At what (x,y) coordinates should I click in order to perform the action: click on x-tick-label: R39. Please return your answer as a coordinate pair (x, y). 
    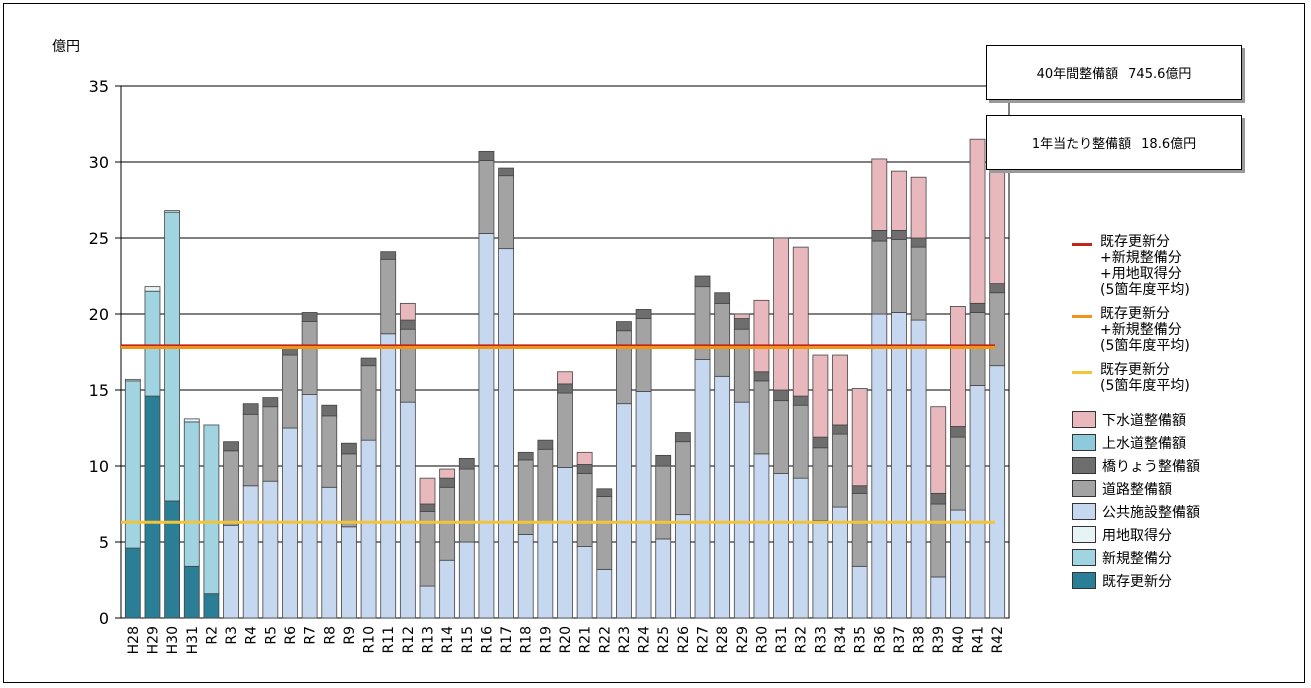
    Looking at the image, I should click on (939, 640).